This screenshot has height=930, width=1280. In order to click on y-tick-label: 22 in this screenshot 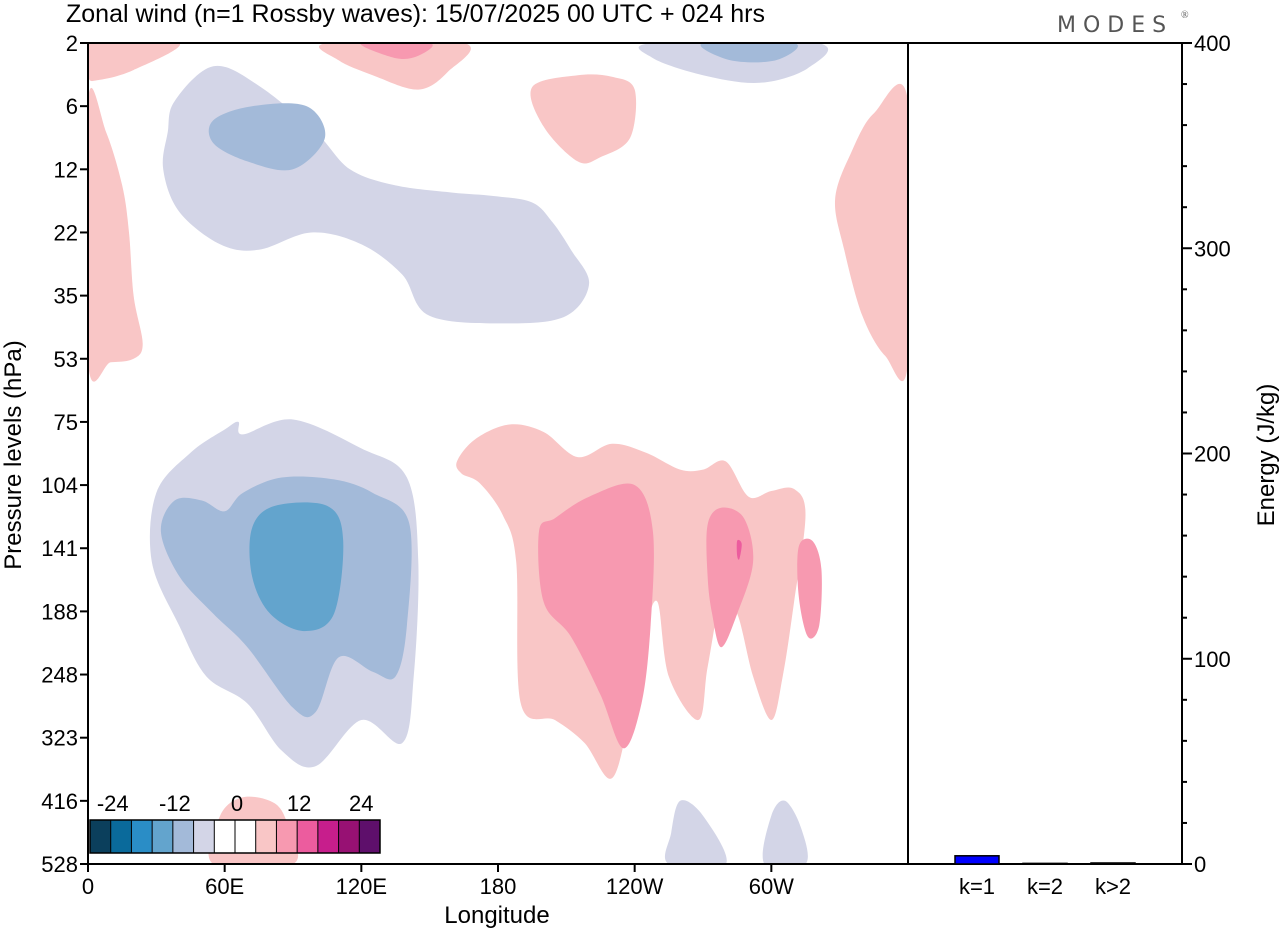, I will do `click(66, 232)`.